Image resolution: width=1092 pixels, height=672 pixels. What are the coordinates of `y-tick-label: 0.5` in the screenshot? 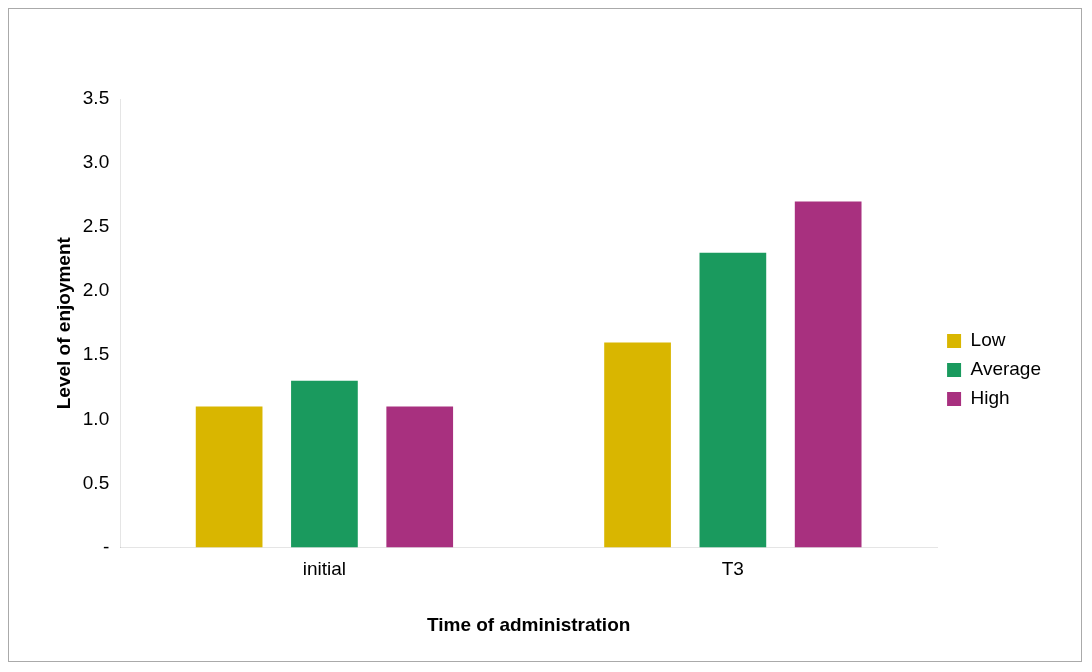 It's located at (96, 482).